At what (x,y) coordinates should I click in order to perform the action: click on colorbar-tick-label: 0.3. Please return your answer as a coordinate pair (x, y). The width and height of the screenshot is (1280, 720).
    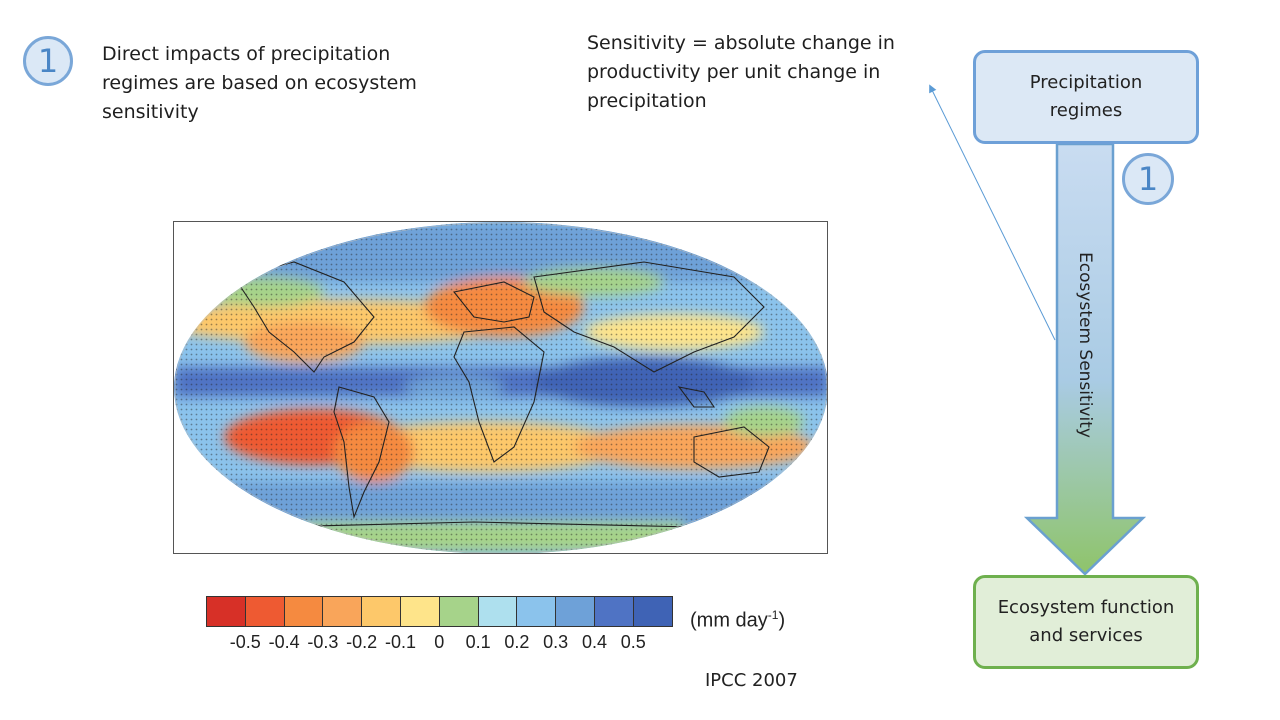
    Looking at the image, I should click on (556, 642).